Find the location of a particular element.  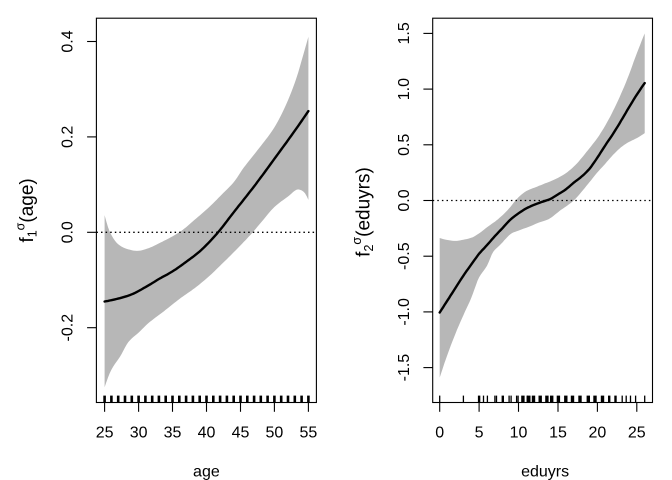

svg-text: 5 is located at coordinates (479, 432).